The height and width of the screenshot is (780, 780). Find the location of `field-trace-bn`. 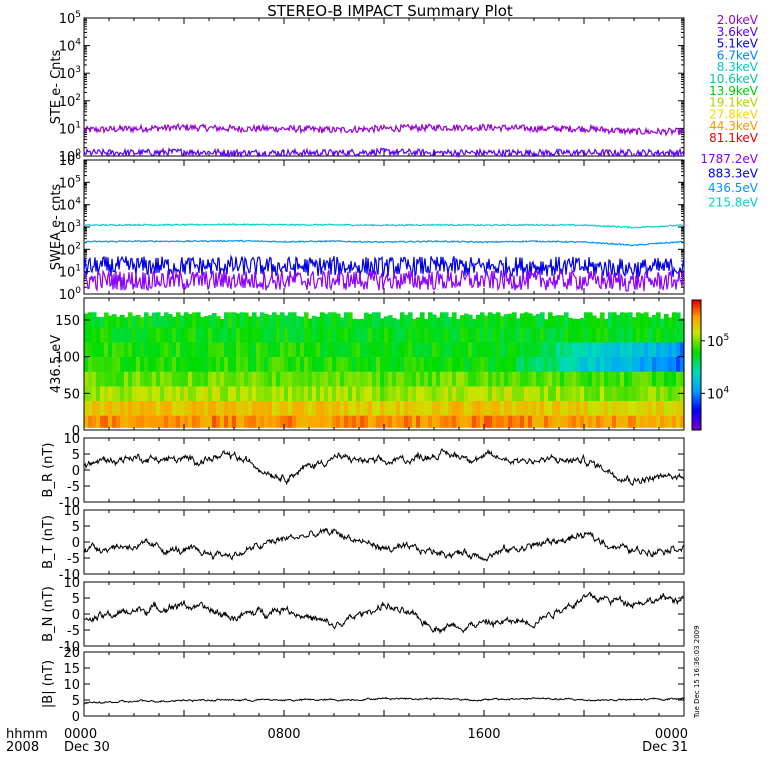

field-trace-bn is located at coordinates (384, 613).